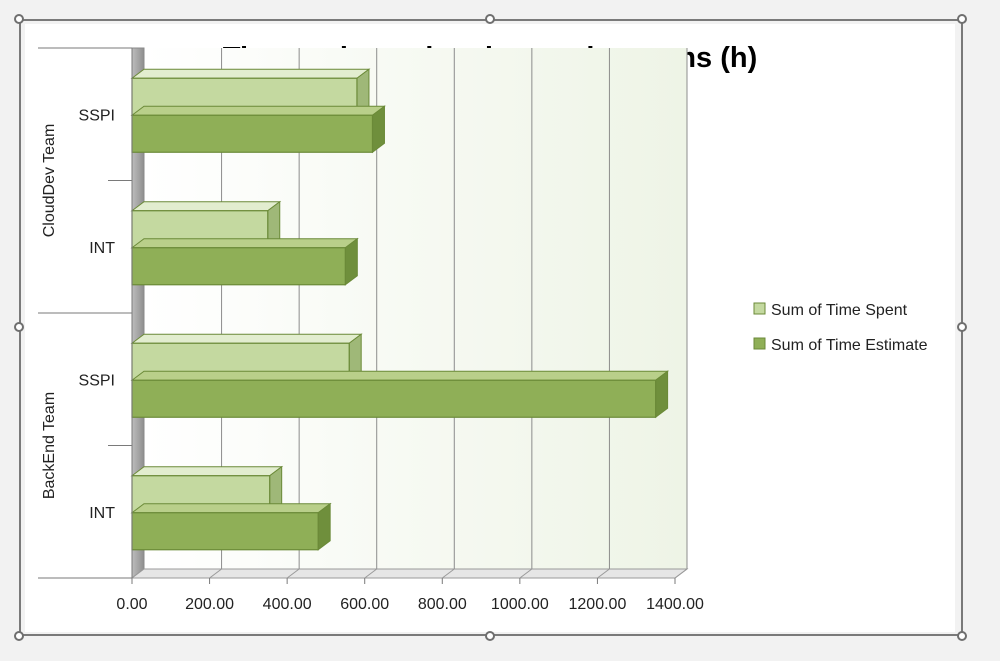 This screenshot has height=661, width=1000. I want to click on group-label: CloudDev Team, so click(49, 181).